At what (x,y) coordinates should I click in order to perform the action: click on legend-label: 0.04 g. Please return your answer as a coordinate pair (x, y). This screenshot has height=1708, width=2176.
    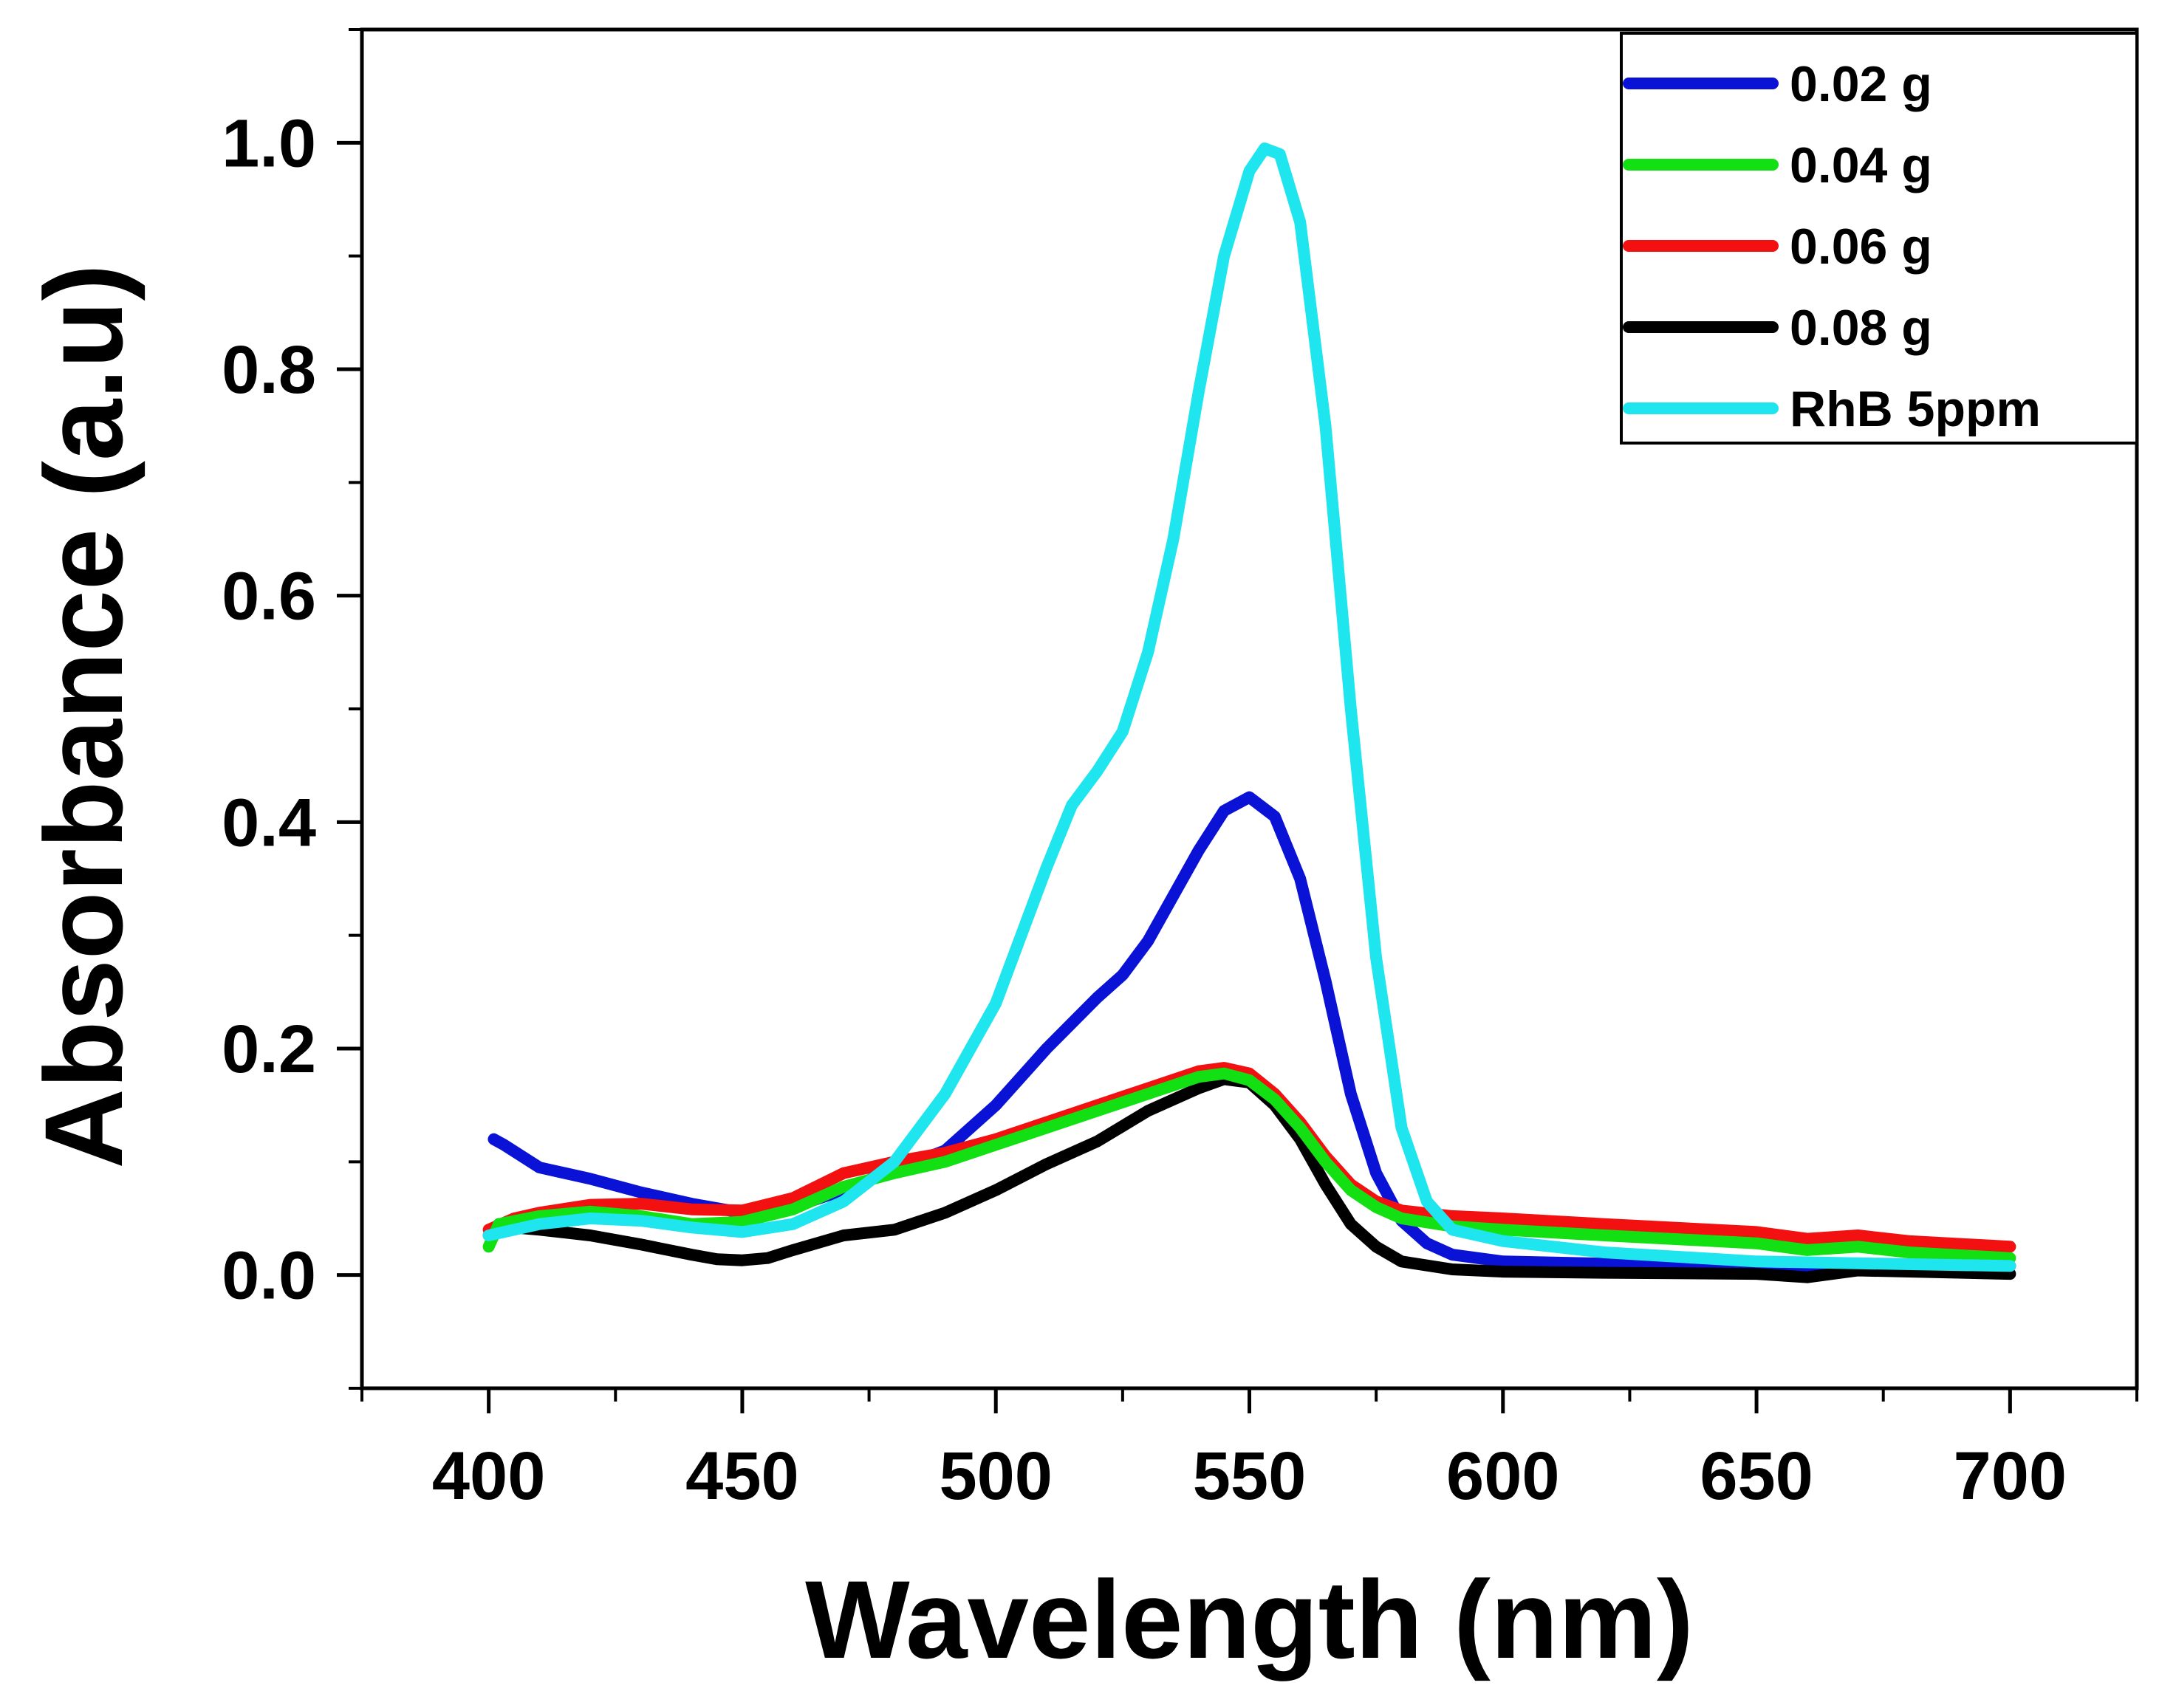
    Looking at the image, I should click on (1861, 165).